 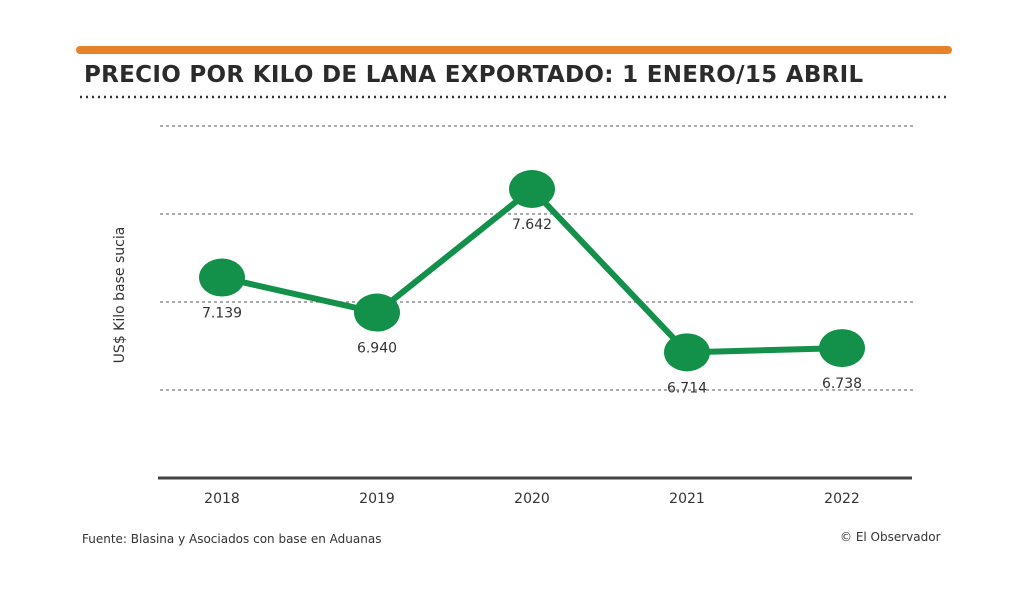 What do you see at coordinates (890, 537) in the screenshot?
I see `credit: © El Observador` at bounding box center [890, 537].